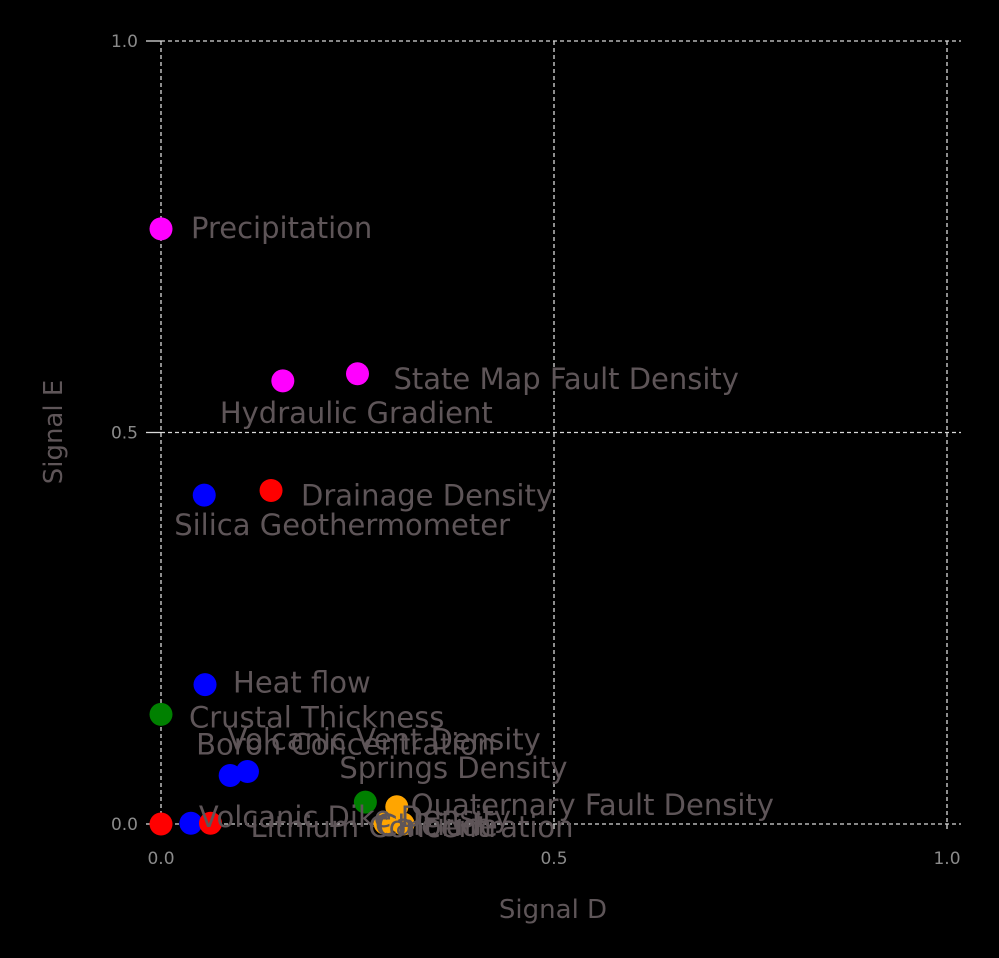 The height and width of the screenshot is (958, 999). What do you see at coordinates (283, 381) in the screenshot?
I see `point-hydraulic-gradient` at bounding box center [283, 381].